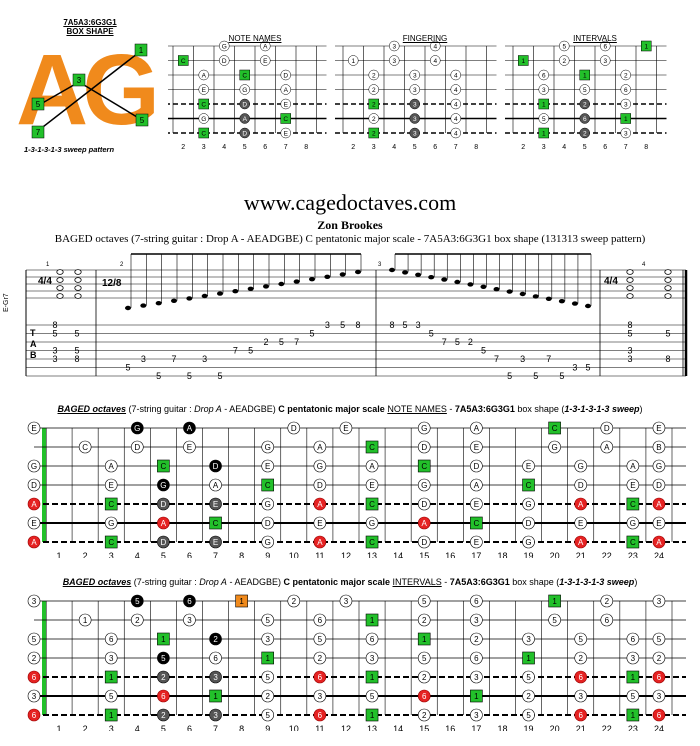 The height and width of the screenshot is (746, 700). I want to click on svg-text: B, so click(658, 447).